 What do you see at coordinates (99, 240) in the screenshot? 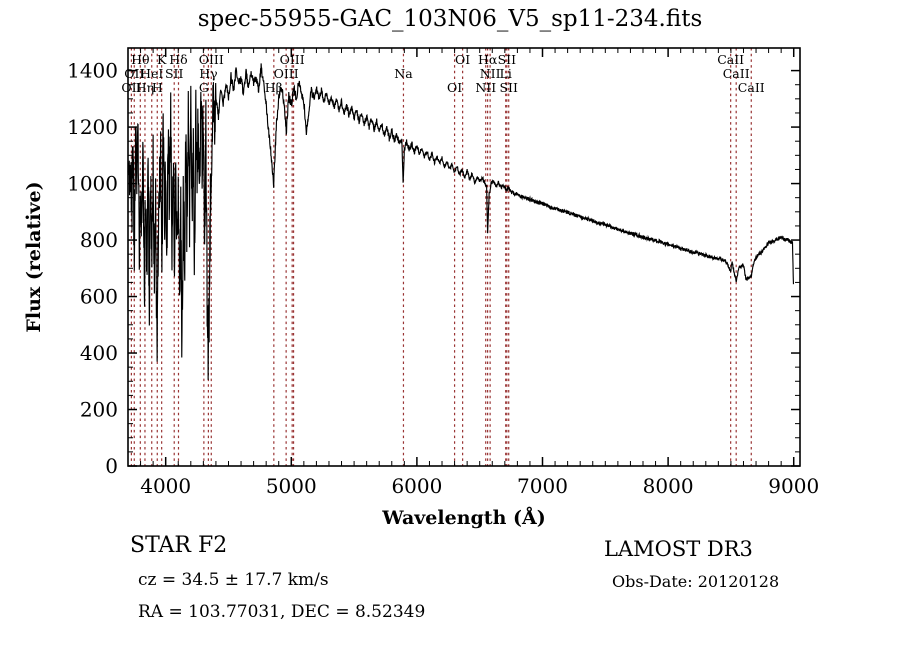
I see `y-tick-label: 800` at bounding box center [99, 240].